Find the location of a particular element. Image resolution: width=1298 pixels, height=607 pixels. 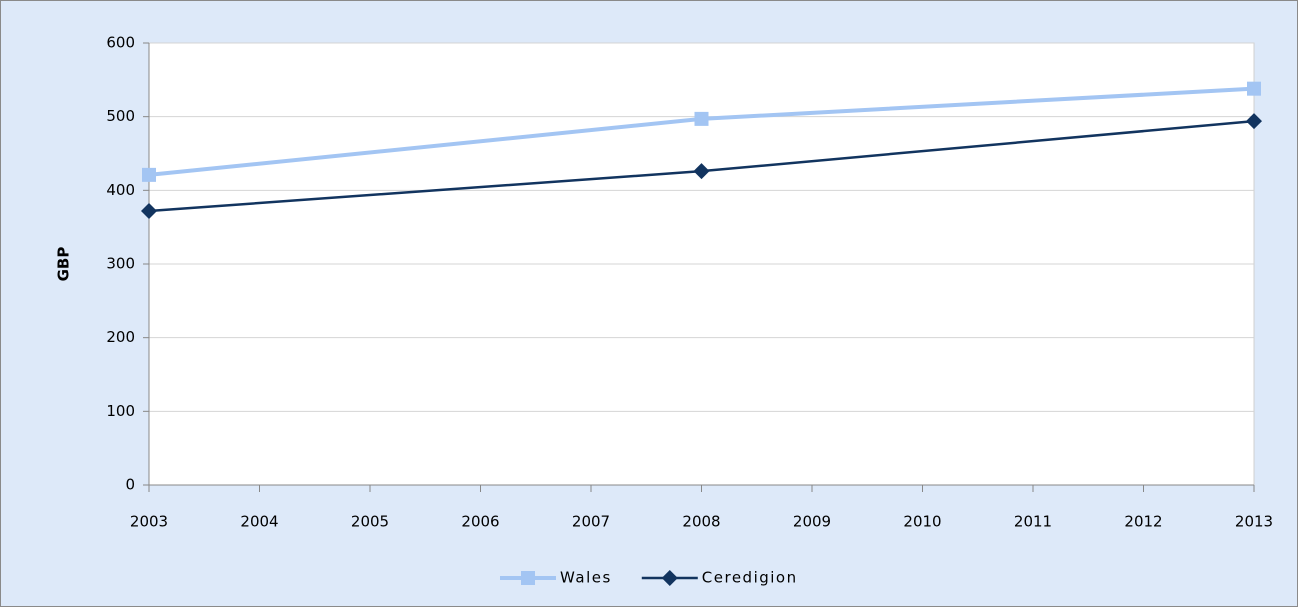

y-tick-label: 500 is located at coordinates (120, 116).